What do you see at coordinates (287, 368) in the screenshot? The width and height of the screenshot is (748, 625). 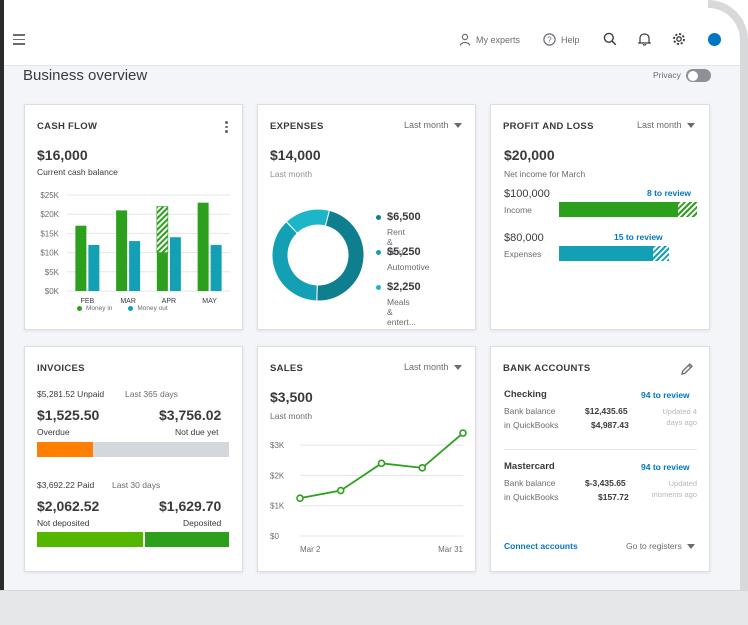 I see `sales-title: SALES` at bounding box center [287, 368].